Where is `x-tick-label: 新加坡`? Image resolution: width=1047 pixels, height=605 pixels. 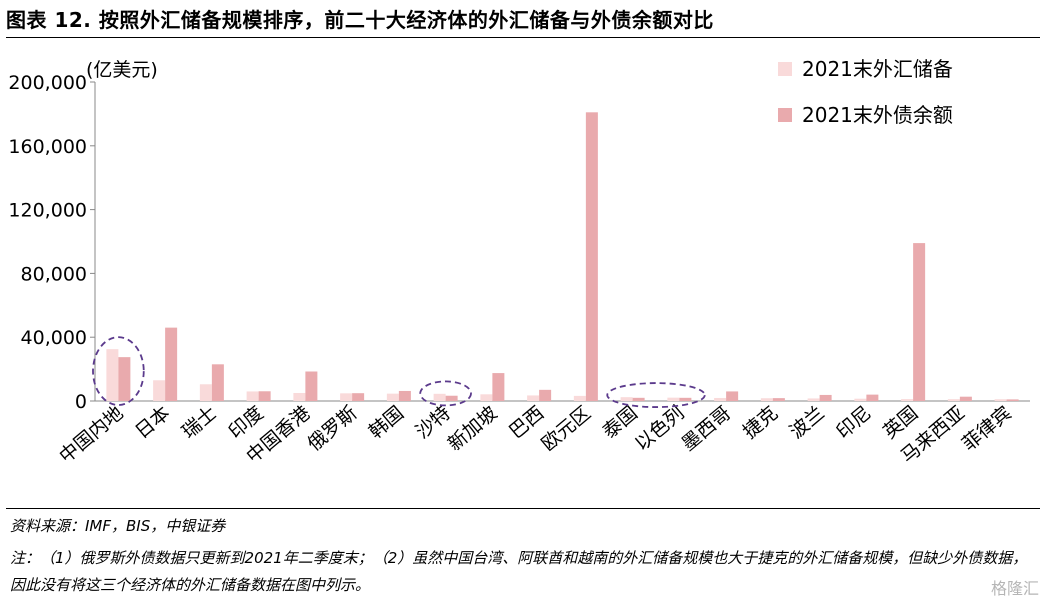
x-tick-label: 新加坡 is located at coordinates (473, 429).